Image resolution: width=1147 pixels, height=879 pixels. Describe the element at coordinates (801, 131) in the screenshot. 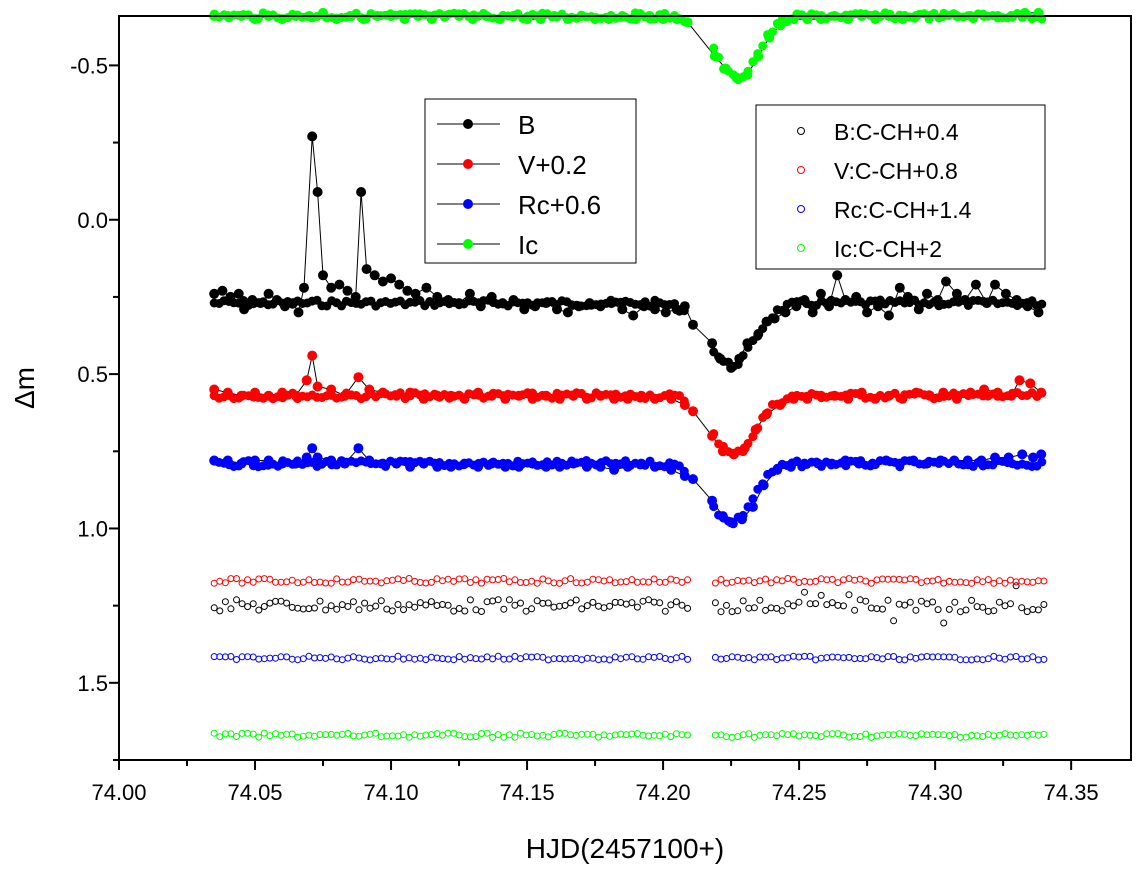

I see `legend-marker` at that location.